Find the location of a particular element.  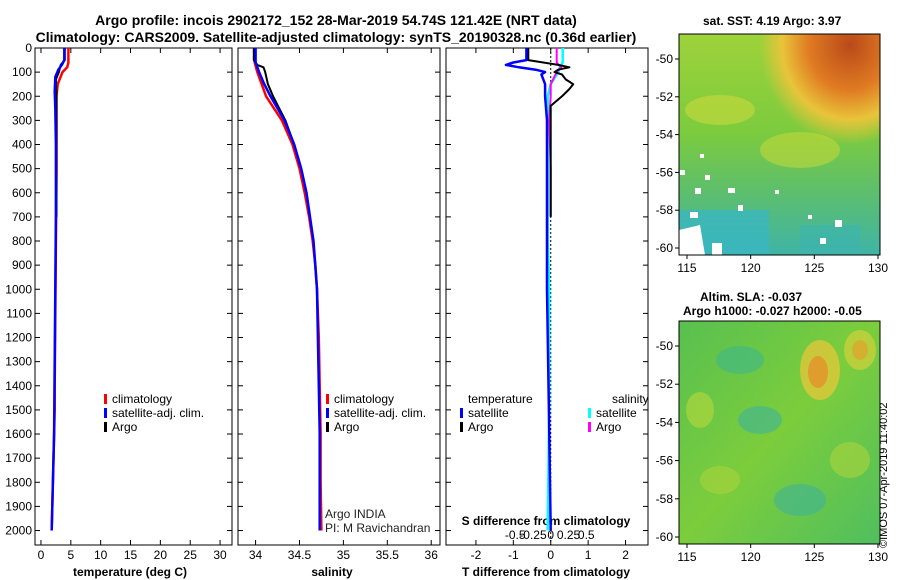

depth-tick-label: 200 is located at coordinates (22, 96).